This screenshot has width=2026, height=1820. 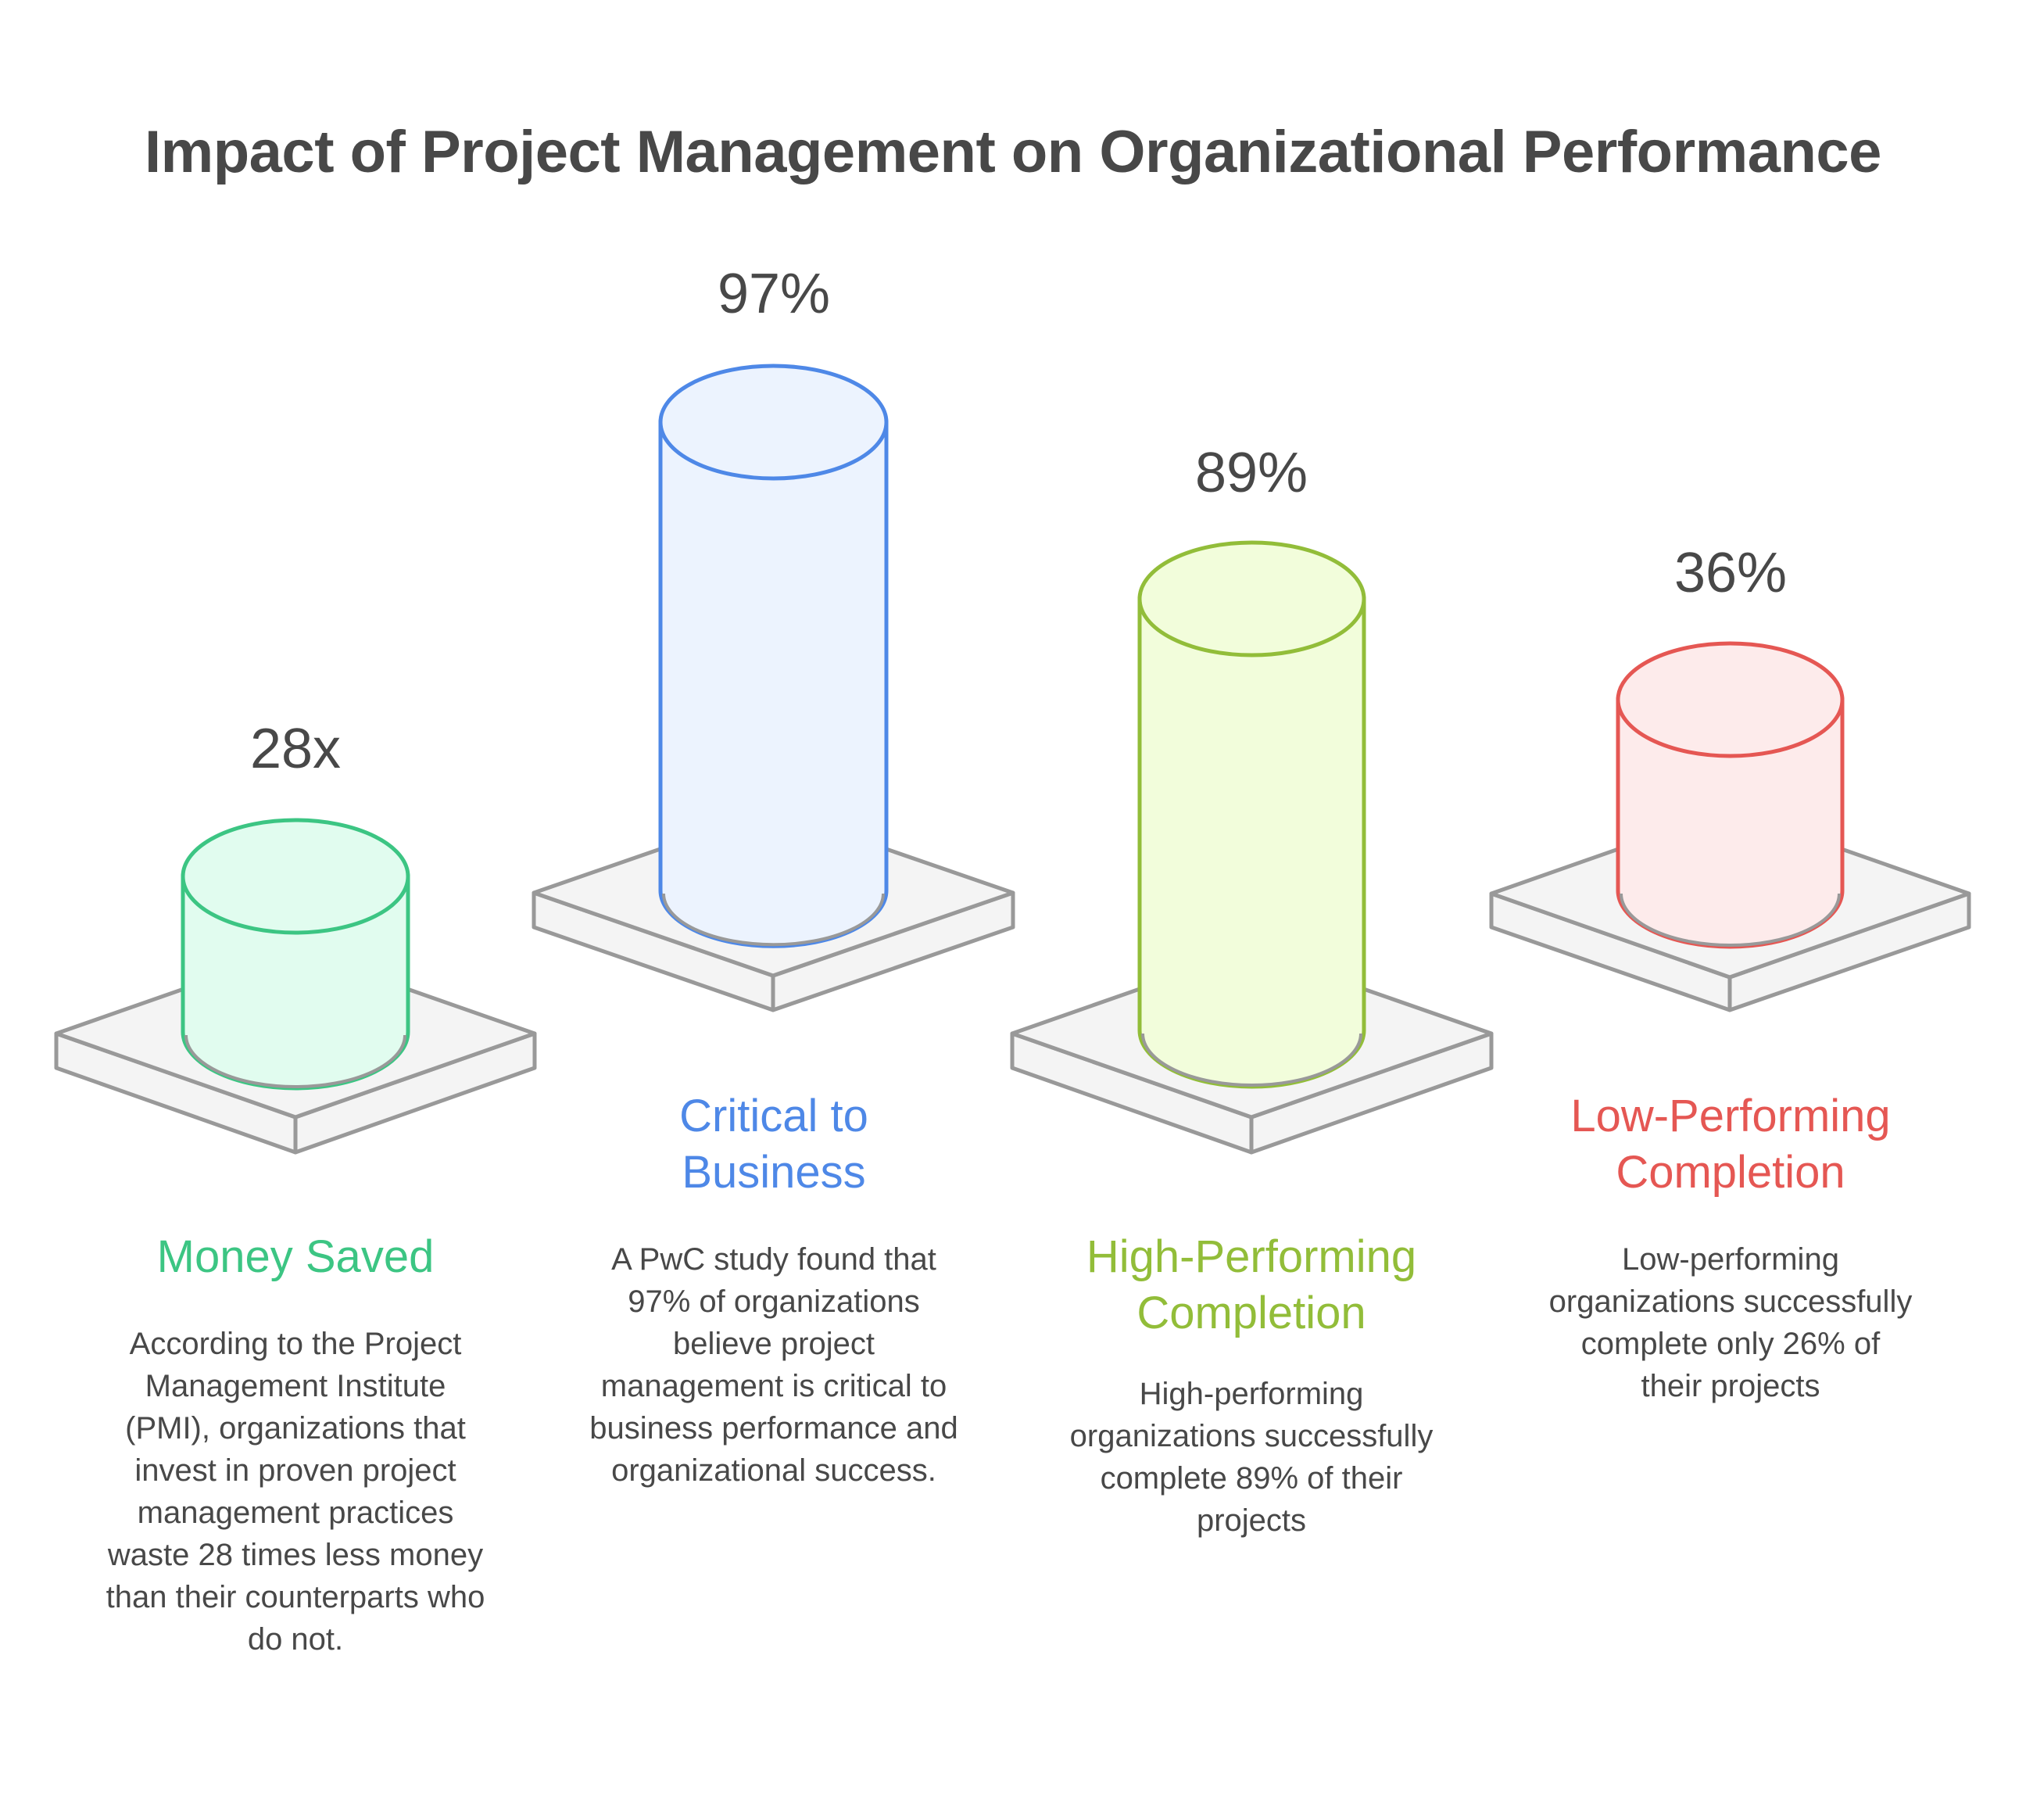 I want to click on cylinder-high-performing, so click(x=1251, y=814).